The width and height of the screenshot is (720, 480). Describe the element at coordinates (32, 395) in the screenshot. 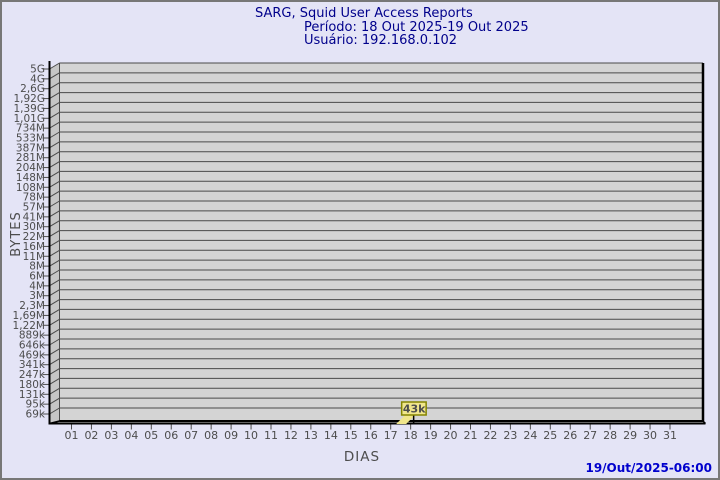

I see `svg-text: 131k` at that location.